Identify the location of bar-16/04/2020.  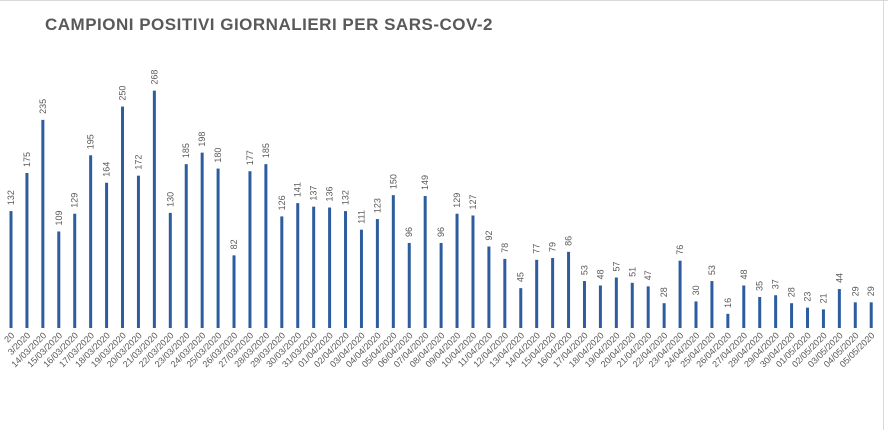
(569, 289).